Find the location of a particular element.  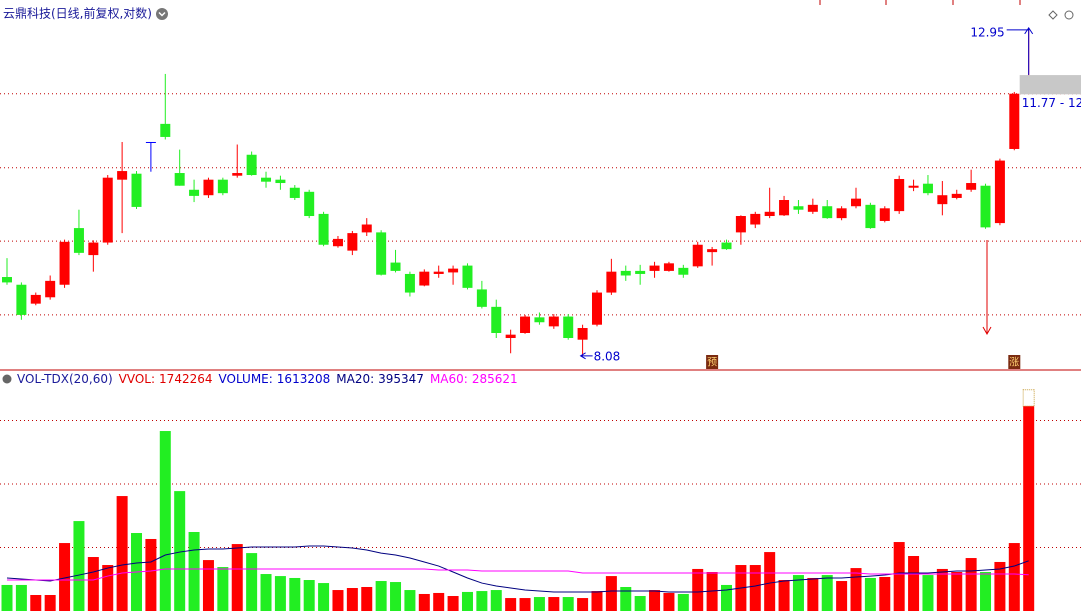

indicator-icon is located at coordinates (7, 379).